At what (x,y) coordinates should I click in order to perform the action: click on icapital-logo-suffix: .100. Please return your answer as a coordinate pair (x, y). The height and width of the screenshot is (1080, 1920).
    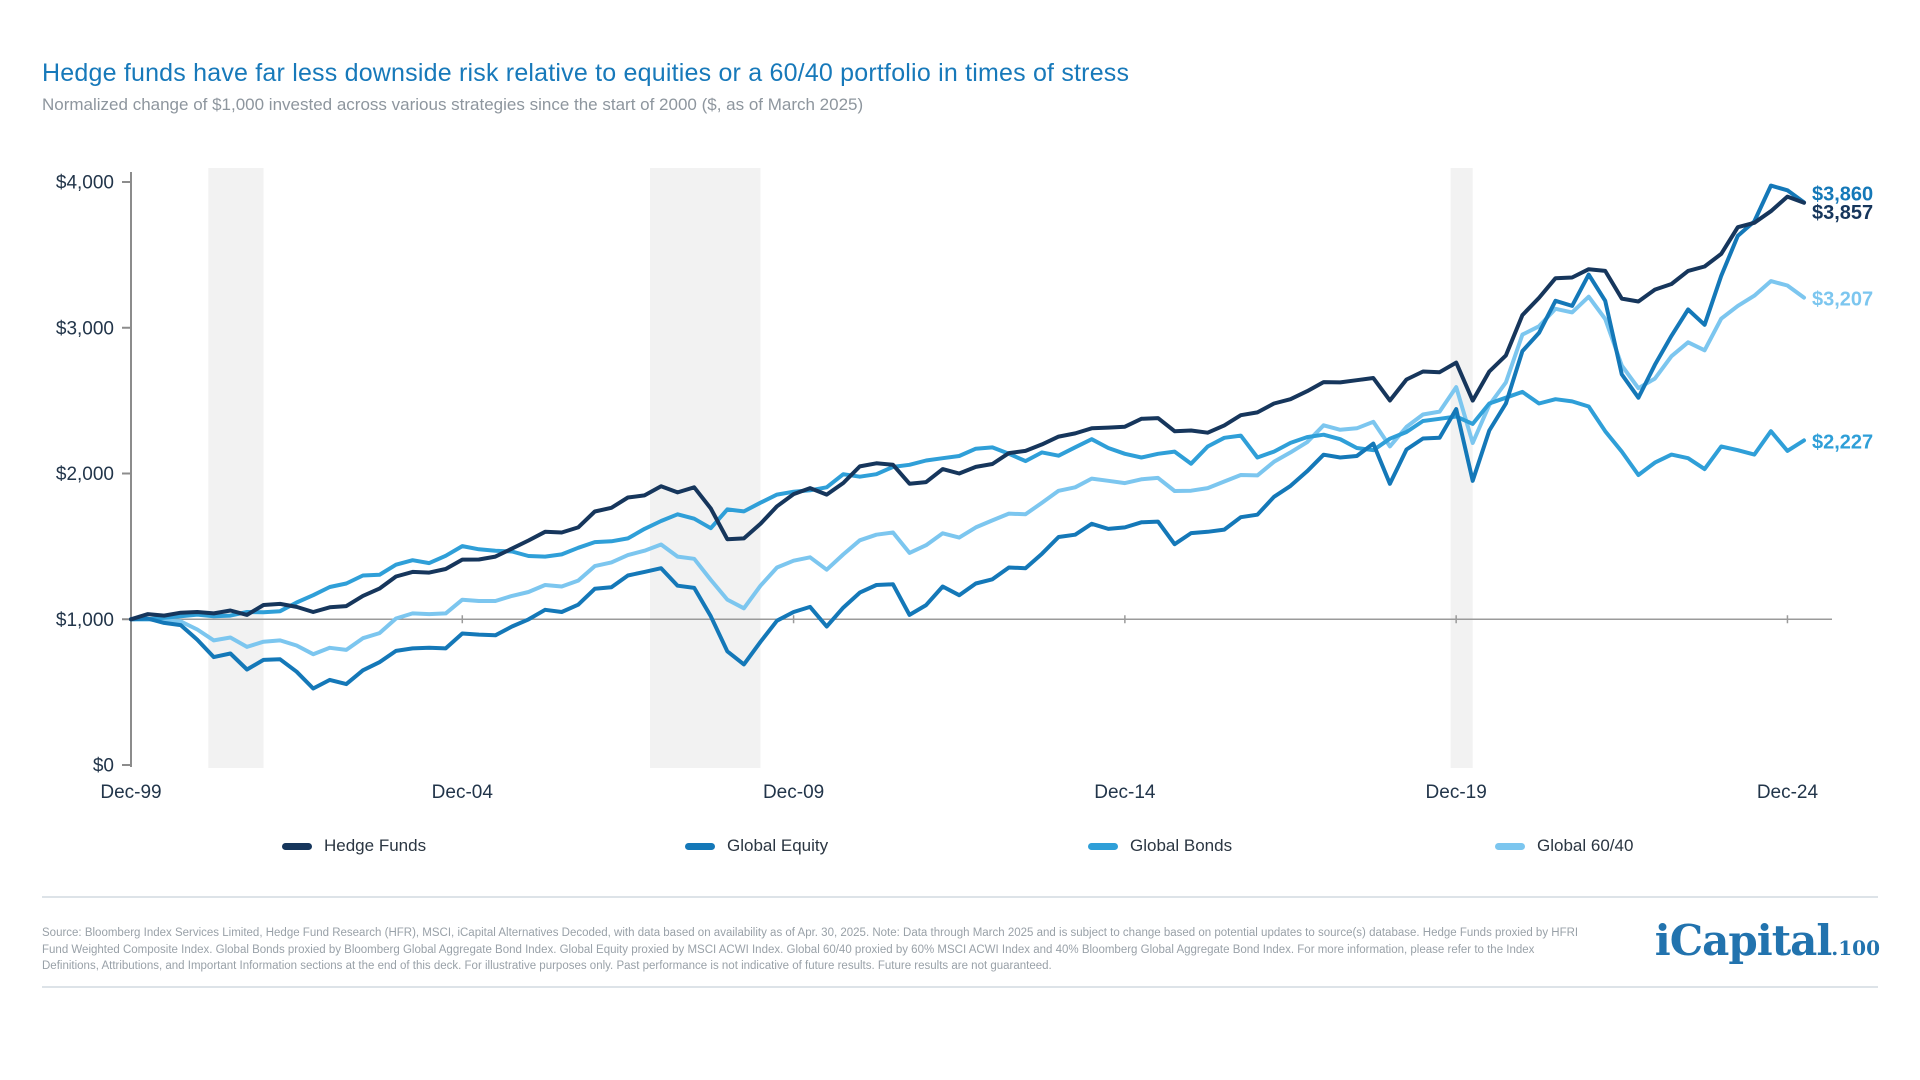
    Looking at the image, I should click on (1855, 948).